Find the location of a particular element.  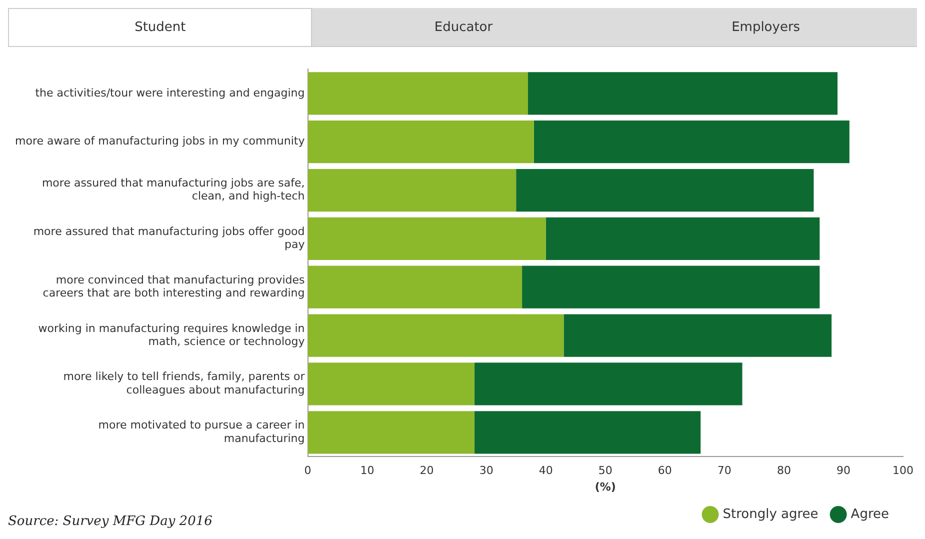

y-tick-label: more assured that manufacturing jobs offer good pay is located at coordinates (169, 238).